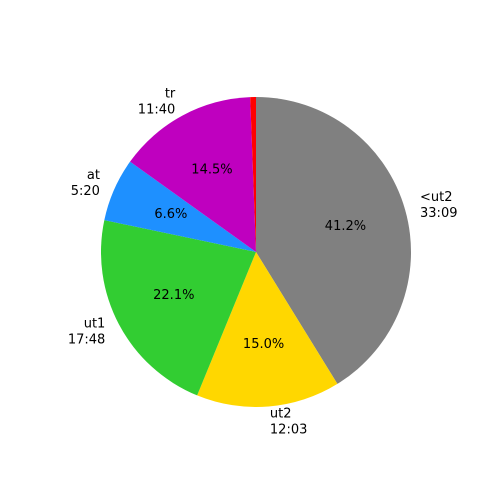 The width and height of the screenshot is (500, 500). Describe the element at coordinates (170, 214) in the screenshot. I see `percent-label: 6.6%` at that location.